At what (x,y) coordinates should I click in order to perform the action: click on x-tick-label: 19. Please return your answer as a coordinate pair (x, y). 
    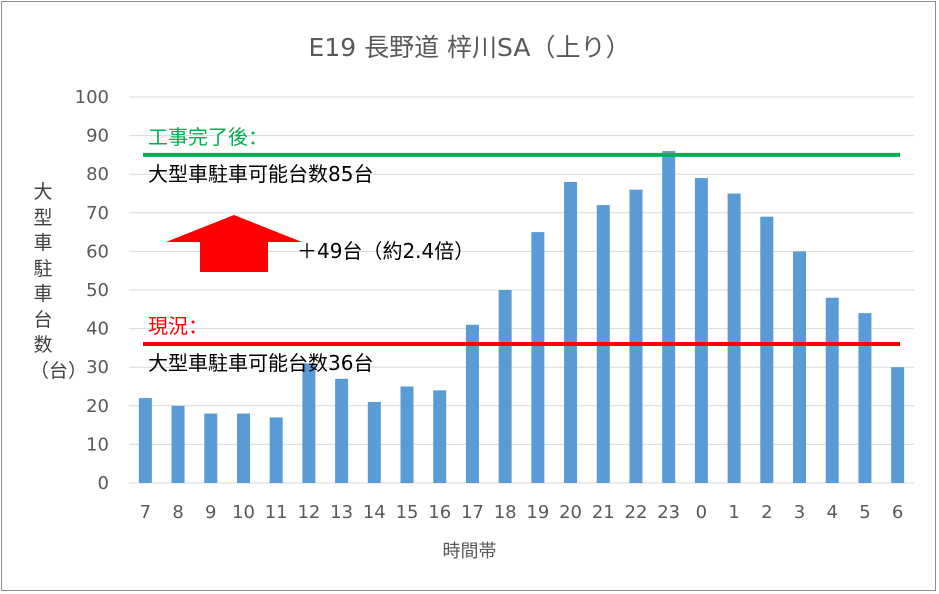
    Looking at the image, I should click on (537, 512).